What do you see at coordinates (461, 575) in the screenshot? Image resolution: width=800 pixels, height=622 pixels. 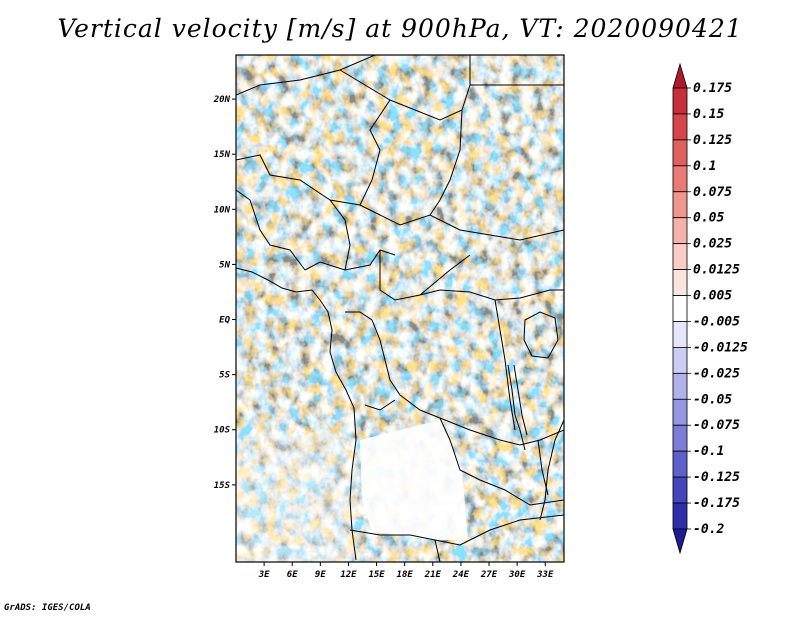 I see `lon-tick-label: 24E` at bounding box center [461, 575].